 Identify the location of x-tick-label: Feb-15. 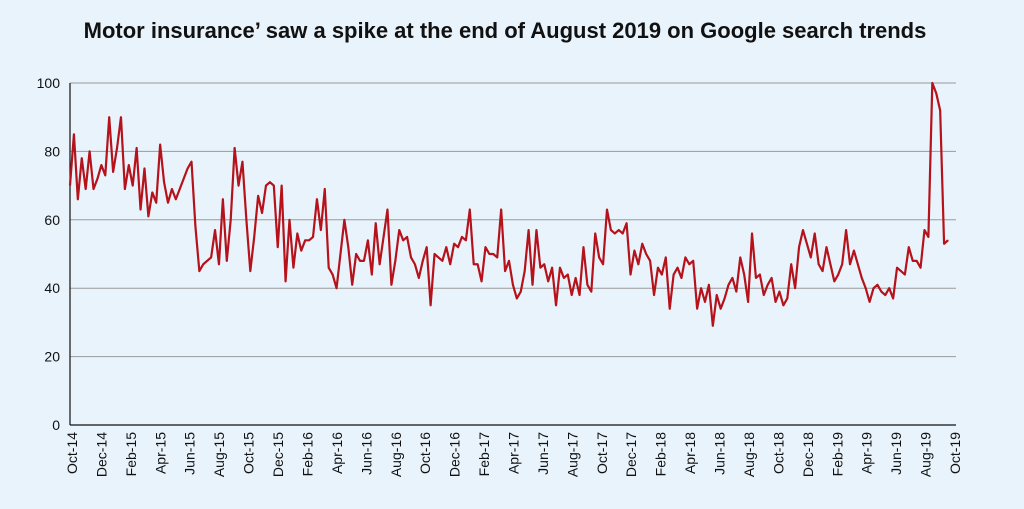
(131, 454).